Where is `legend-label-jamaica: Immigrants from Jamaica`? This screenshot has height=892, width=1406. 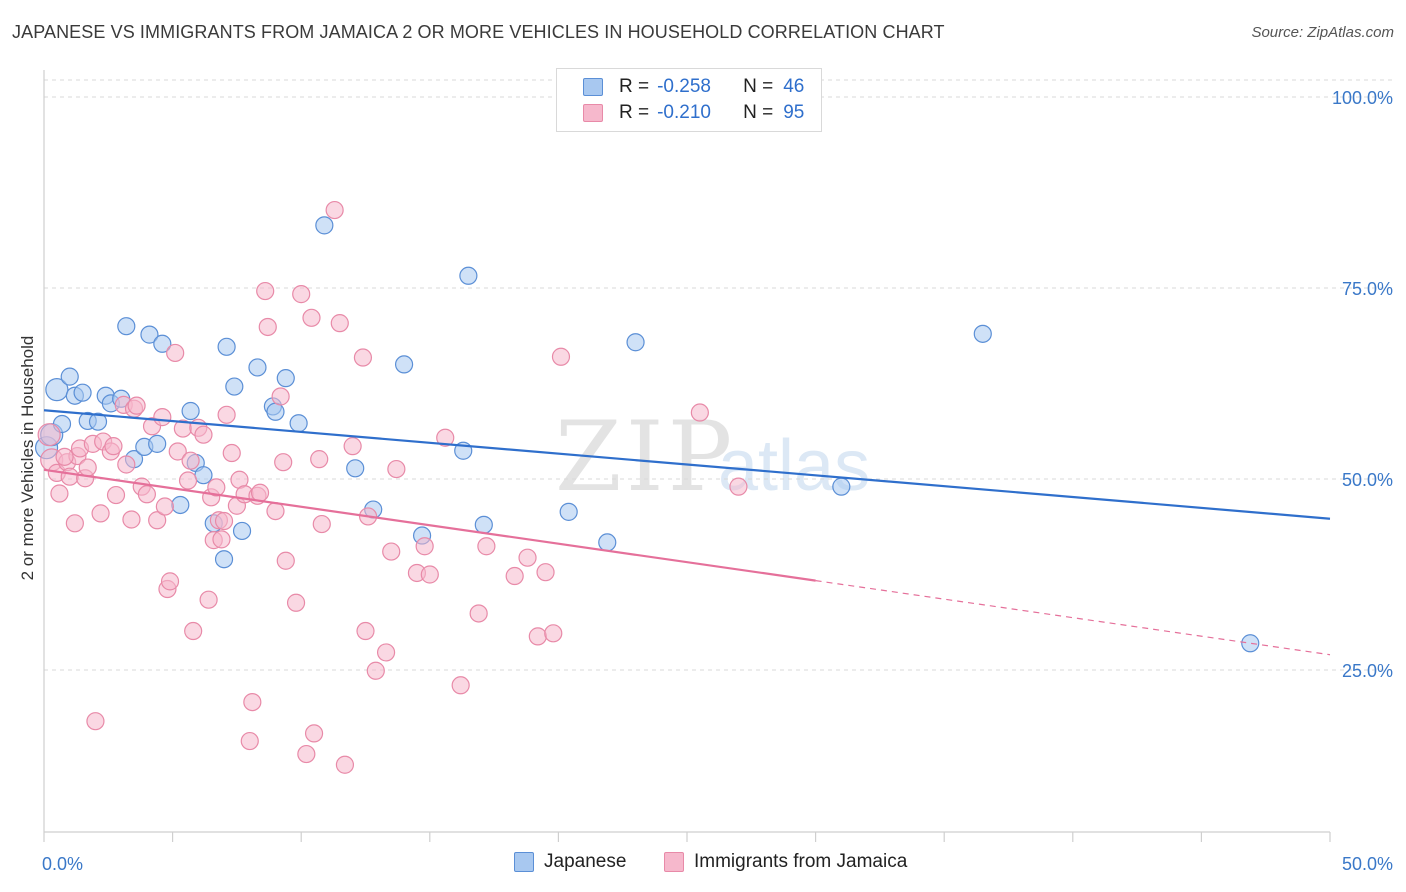
legend-label-jamaica: Immigrants from Jamaica is located at coordinates (801, 861).